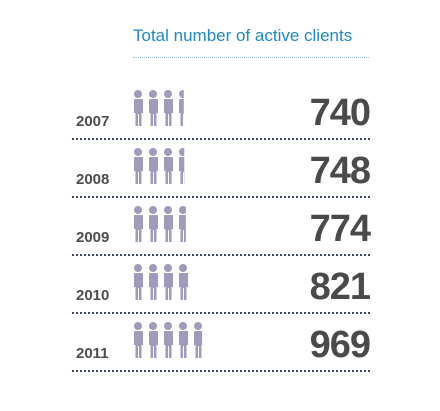  Describe the element at coordinates (220, 227) in the screenshot. I see `chart-row-2009: 2009 774` at that location.